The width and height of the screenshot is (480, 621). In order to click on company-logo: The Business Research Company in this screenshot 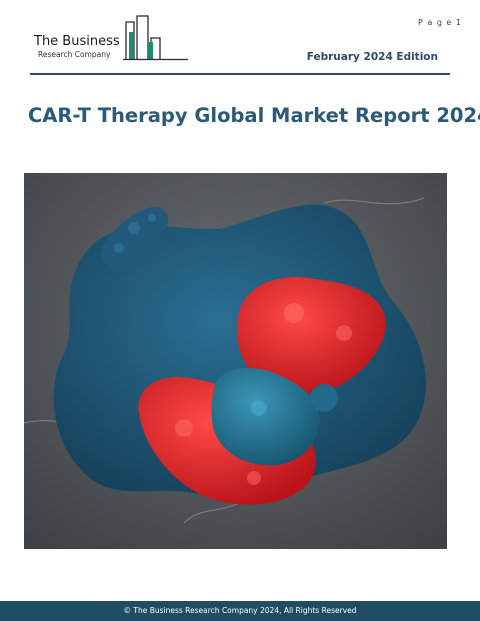, I will do `click(110, 37)`.